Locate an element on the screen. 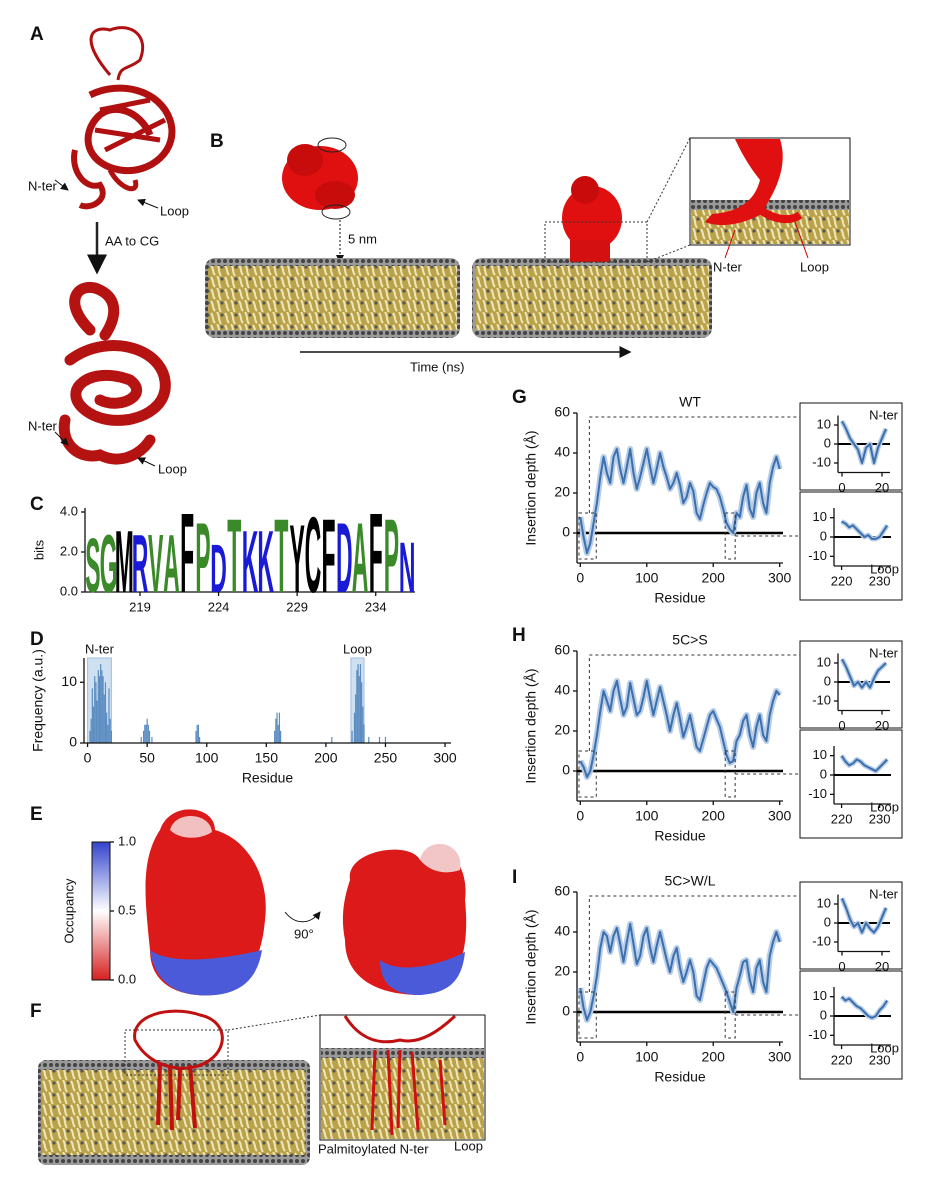 Image resolution: width=929 pixels, height=1200 pixels. y-axis-label: Insertion depth (Å) is located at coordinates (531, 966).